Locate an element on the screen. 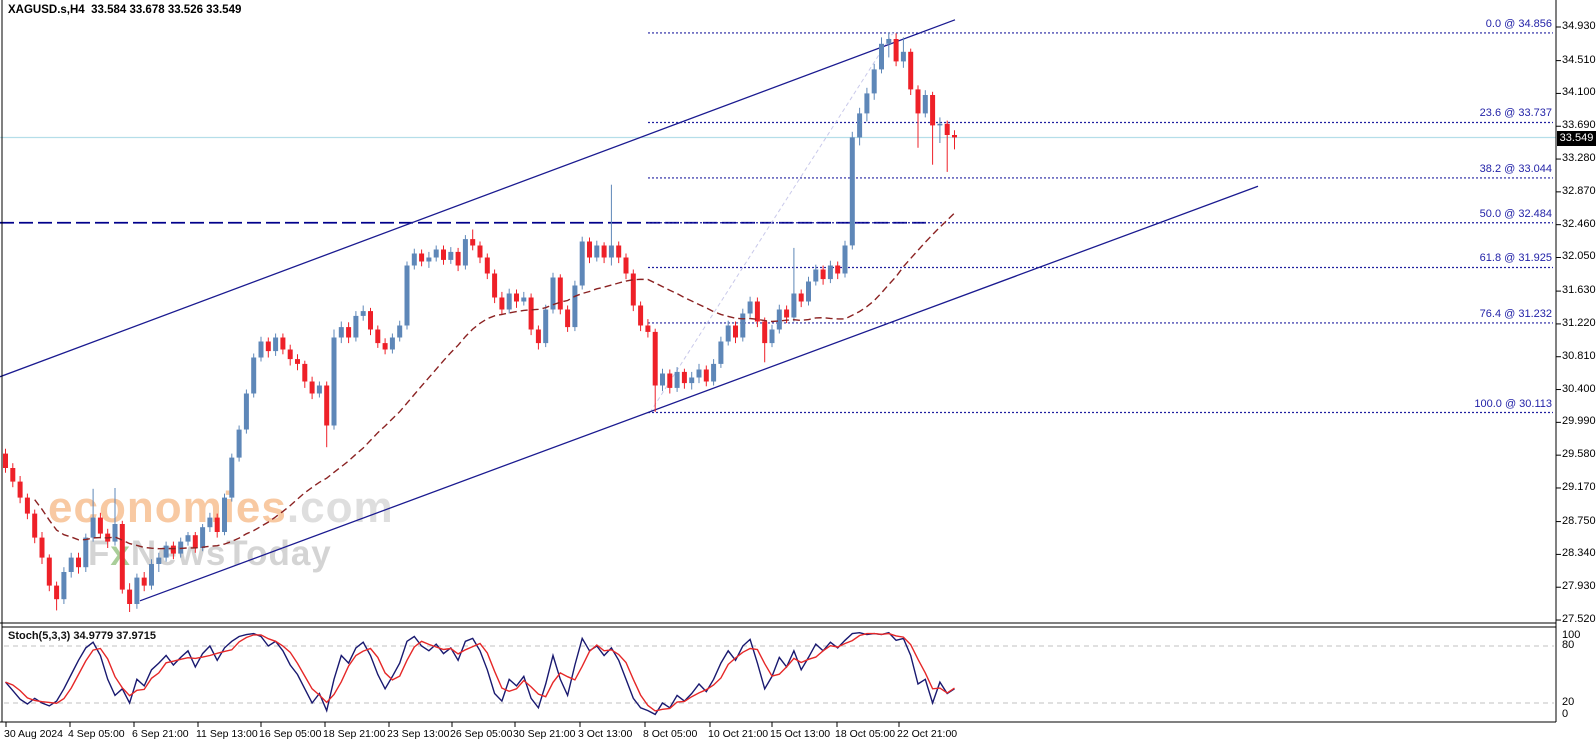 This screenshot has width=1596, height=743. fib-baseline is located at coordinates (771, 222).